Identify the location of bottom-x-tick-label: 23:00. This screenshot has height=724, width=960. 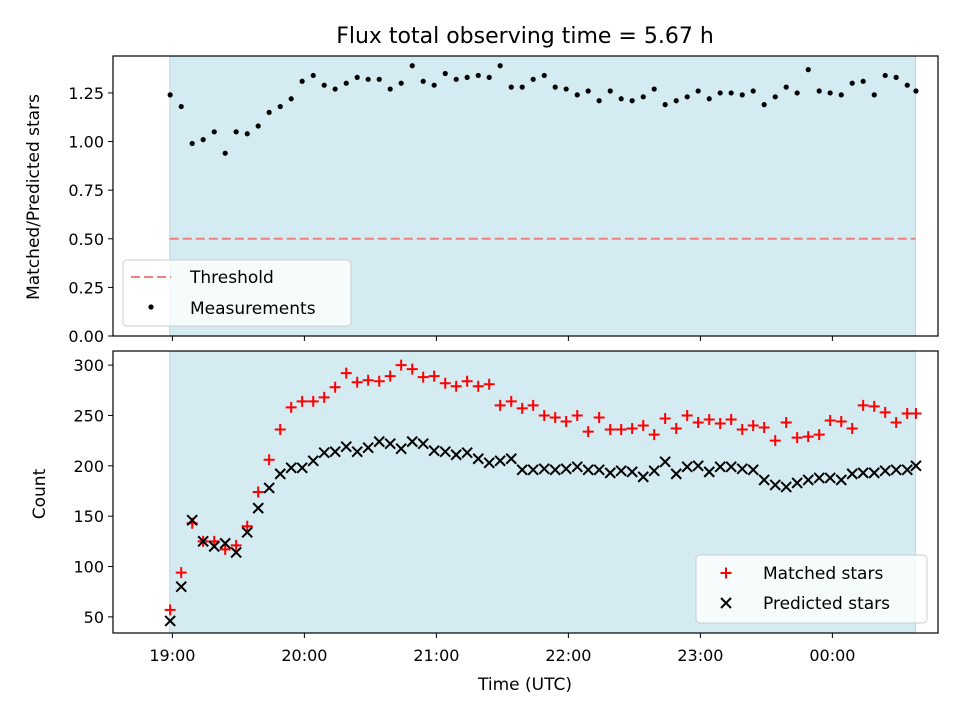
(700, 655).